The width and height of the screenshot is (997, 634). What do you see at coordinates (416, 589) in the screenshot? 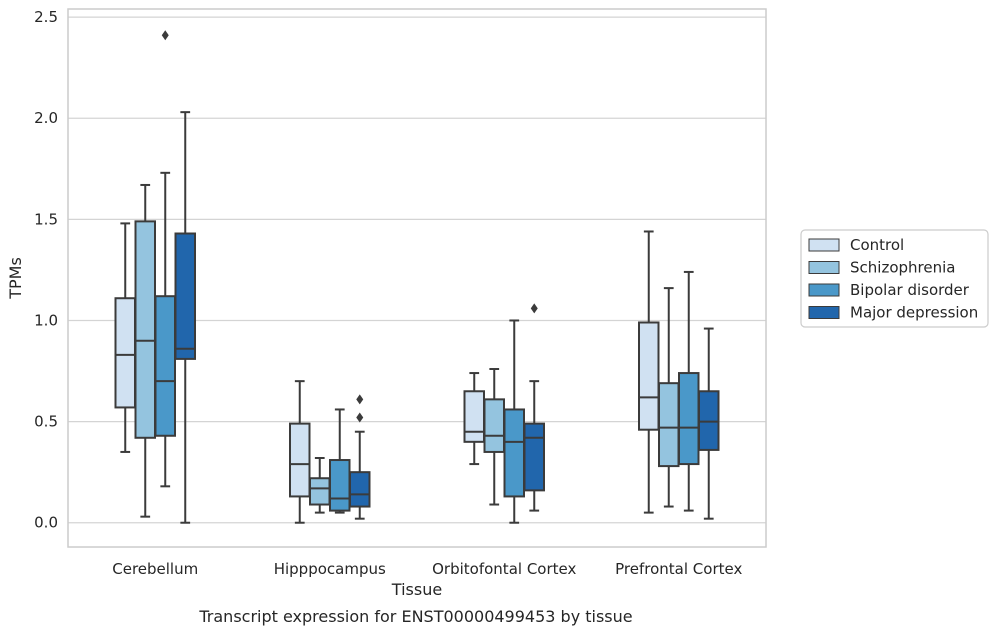
I see `x-axis-title: Tissue` at bounding box center [416, 589].